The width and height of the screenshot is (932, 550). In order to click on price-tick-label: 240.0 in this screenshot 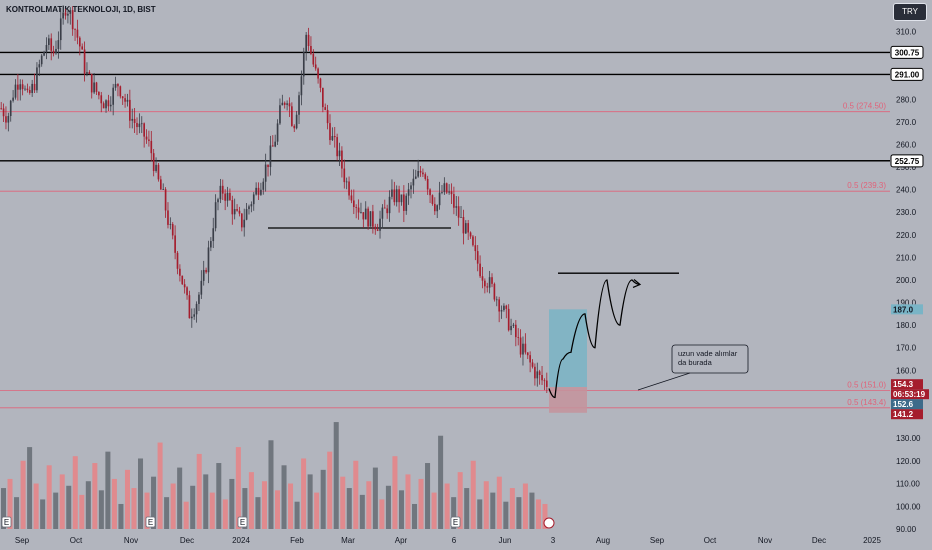, I will do `click(906, 190)`.